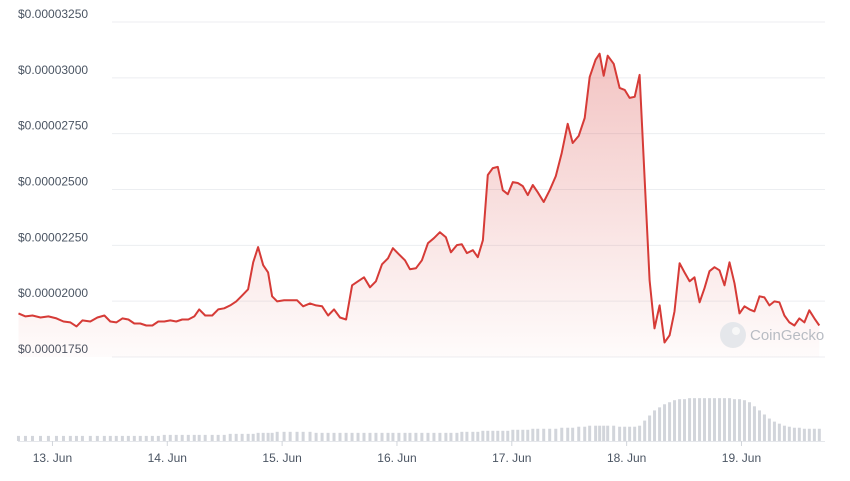 This screenshot has height=481, width=850. I want to click on watermark: CoinGecko, so click(787, 335).